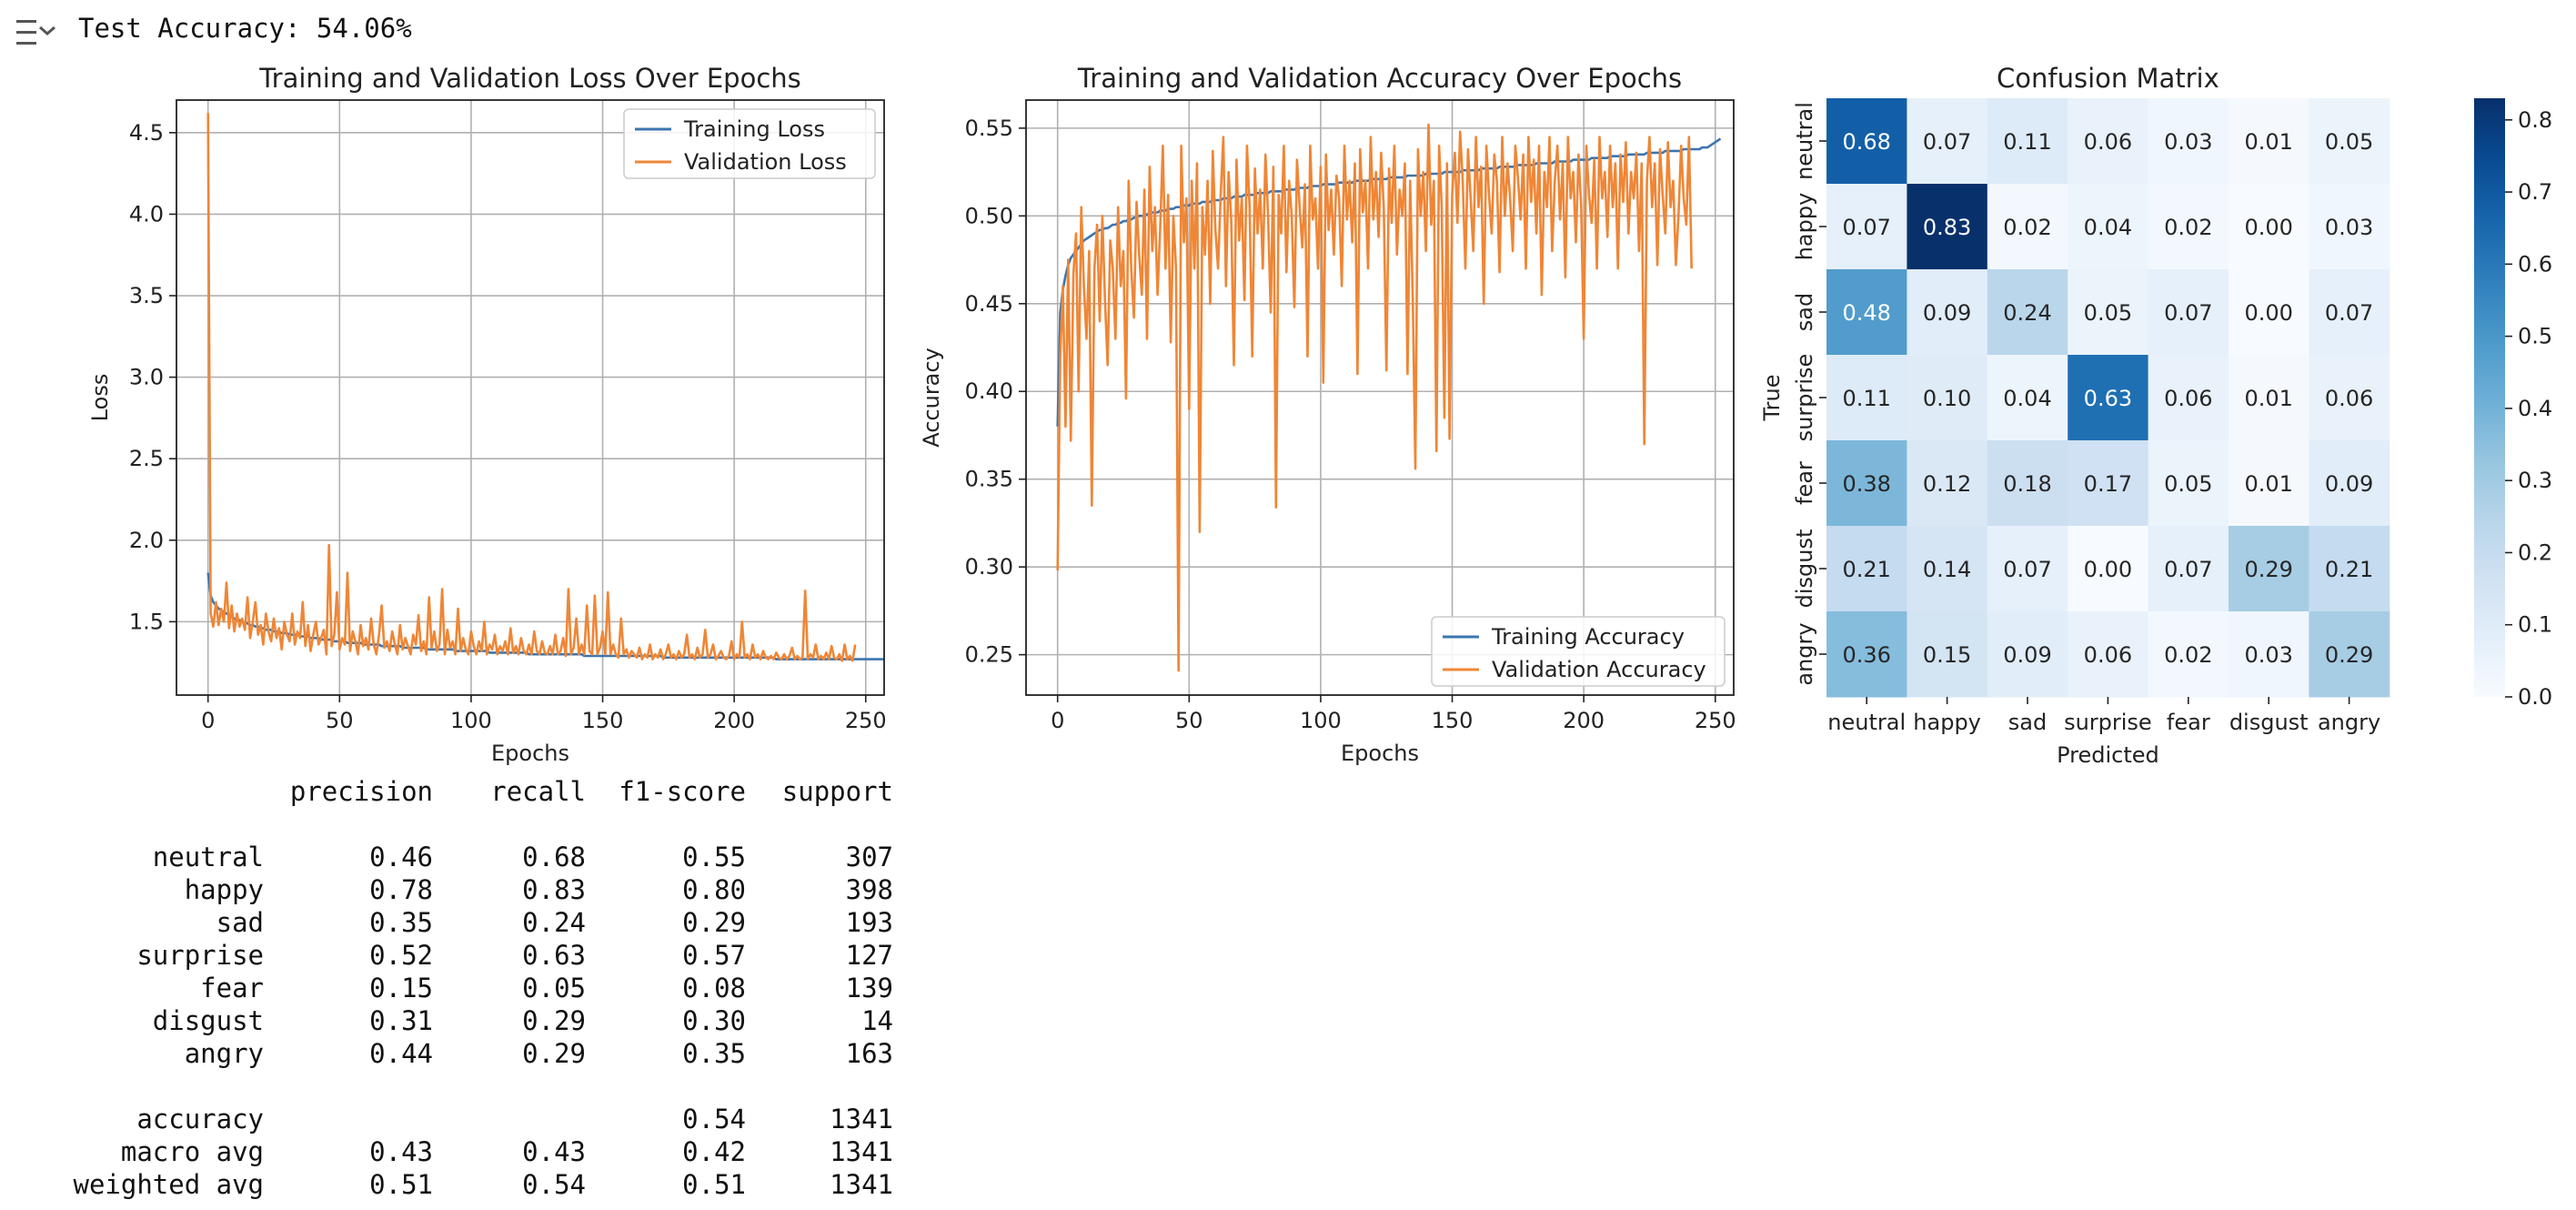 This screenshot has width=2576, height=1210. Describe the element at coordinates (340, 720) in the screenshot. I see `x-tick-label: 50` at that location.